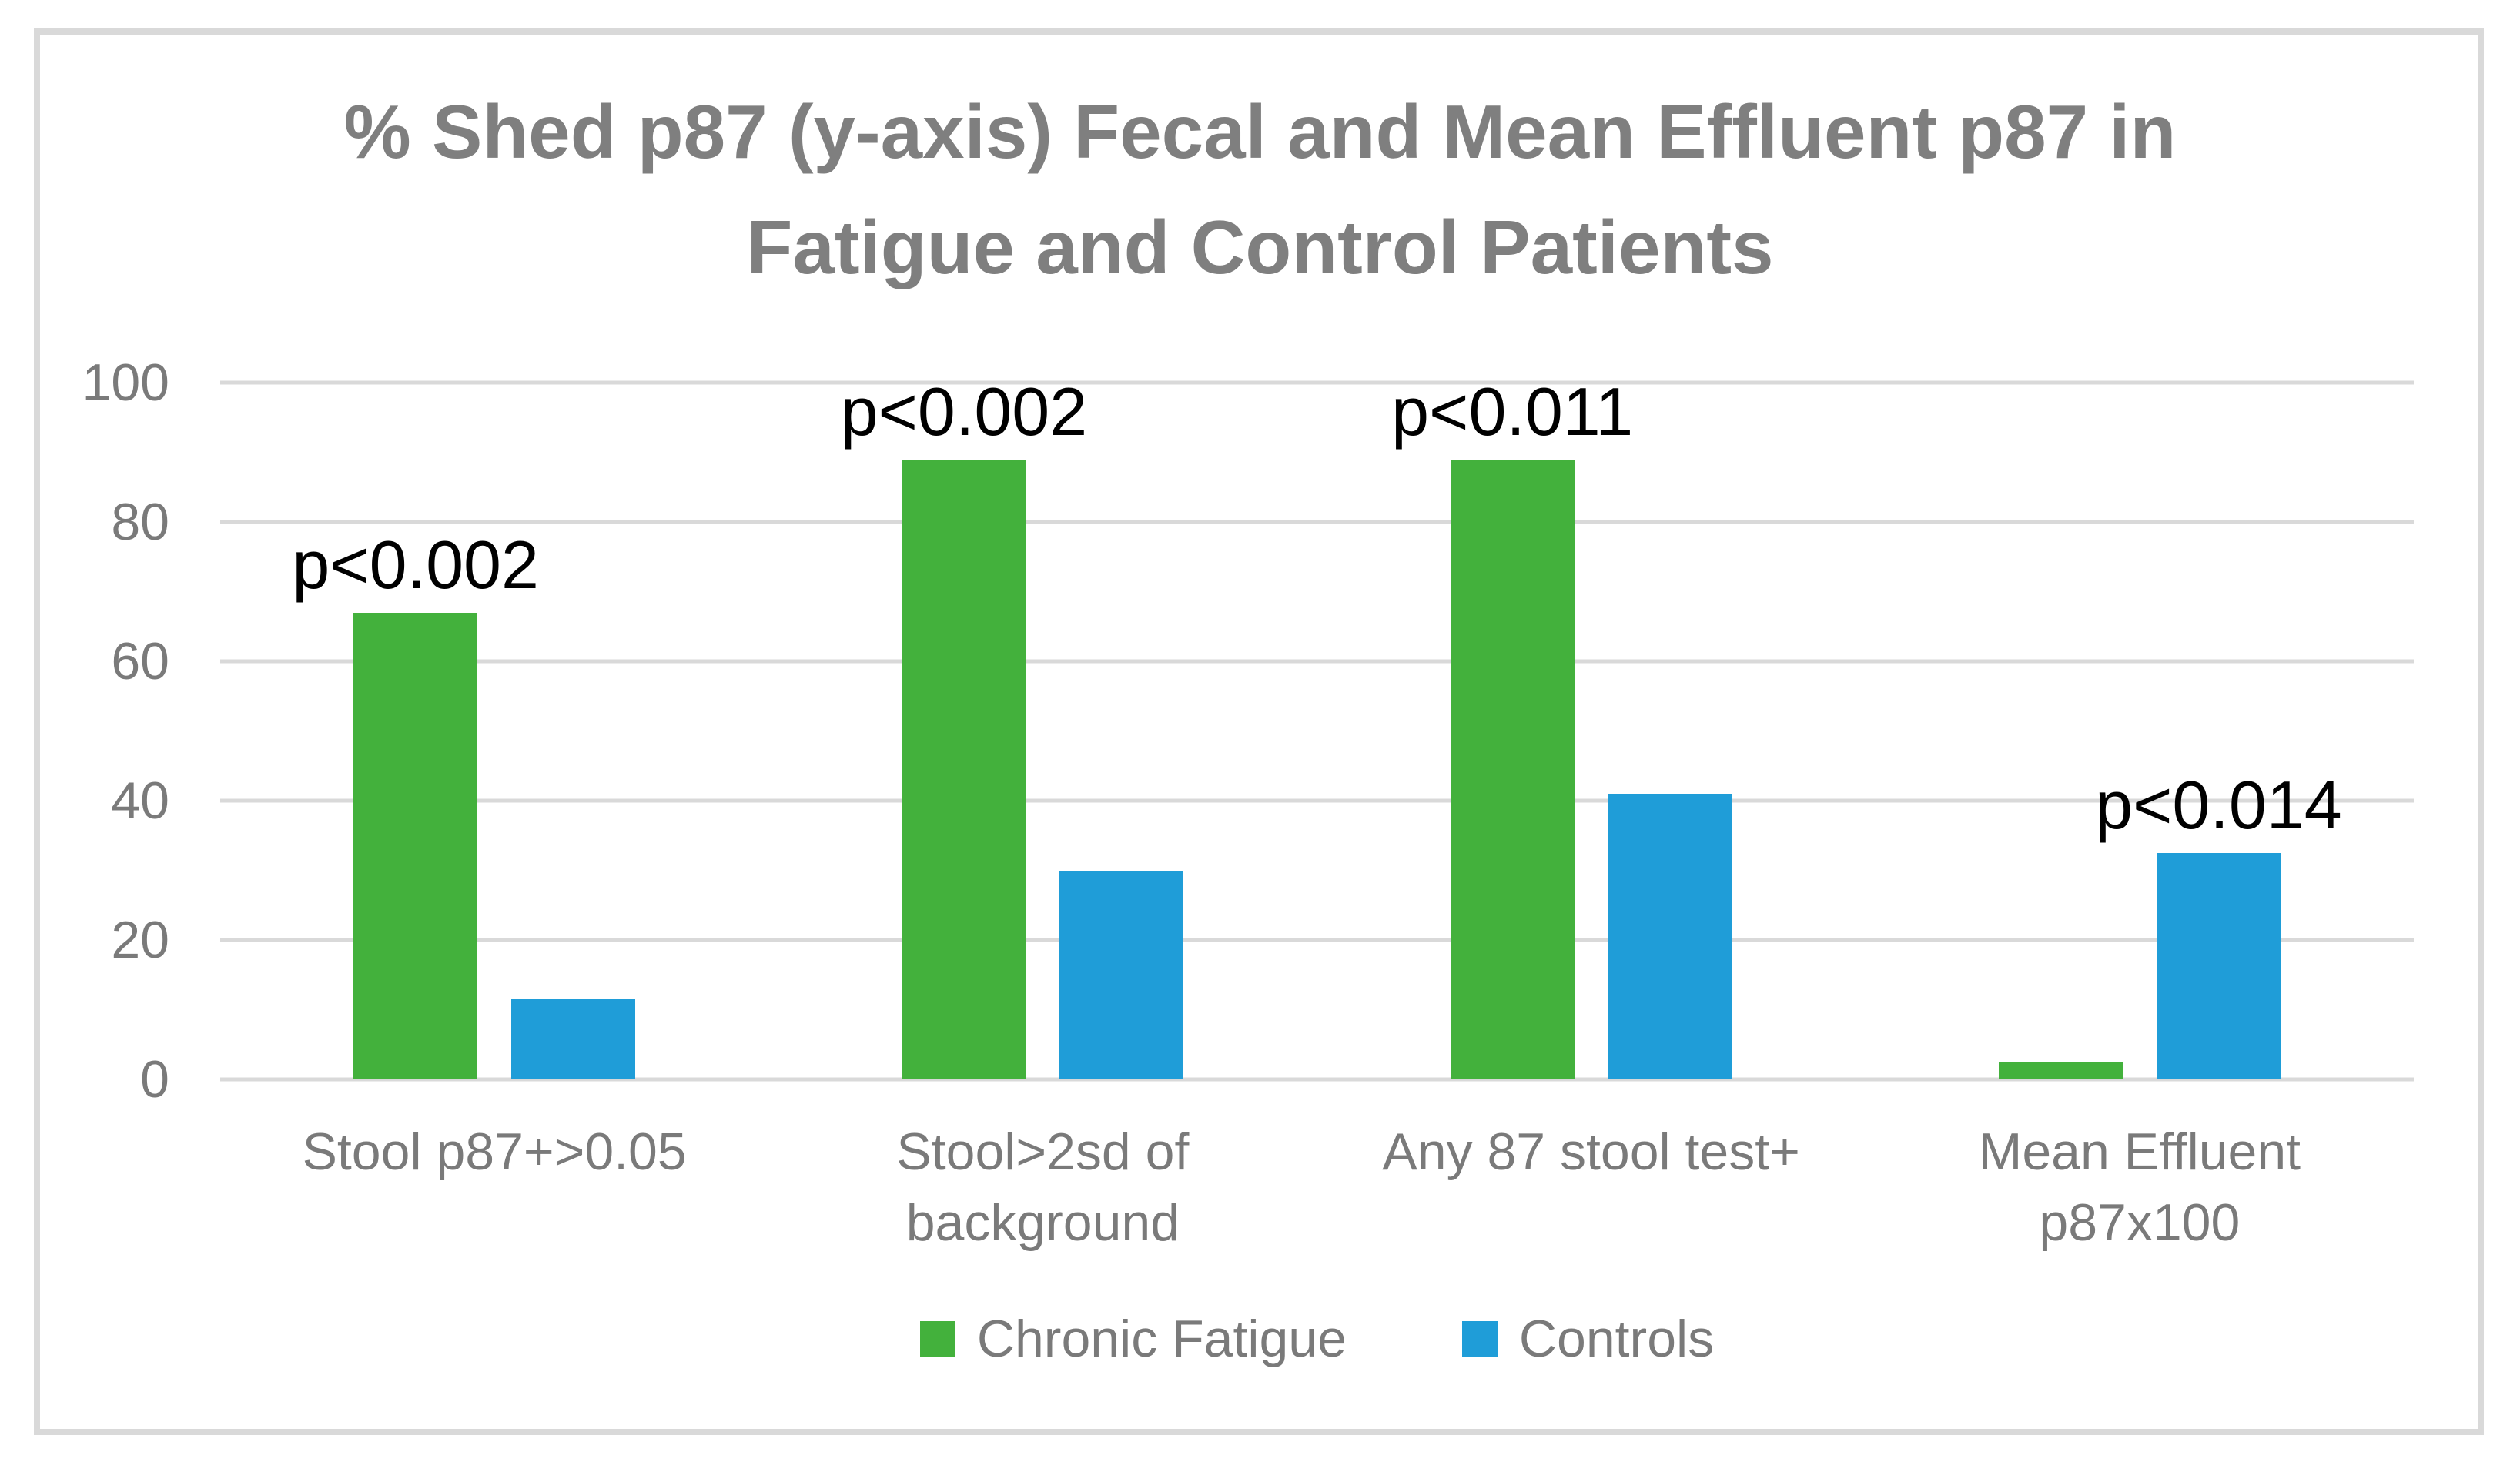 The height and width of the screenshot is (1462, 2520). I want to click on chart-title-line2: Fatigue and Control Patients, so click(1260, 247).